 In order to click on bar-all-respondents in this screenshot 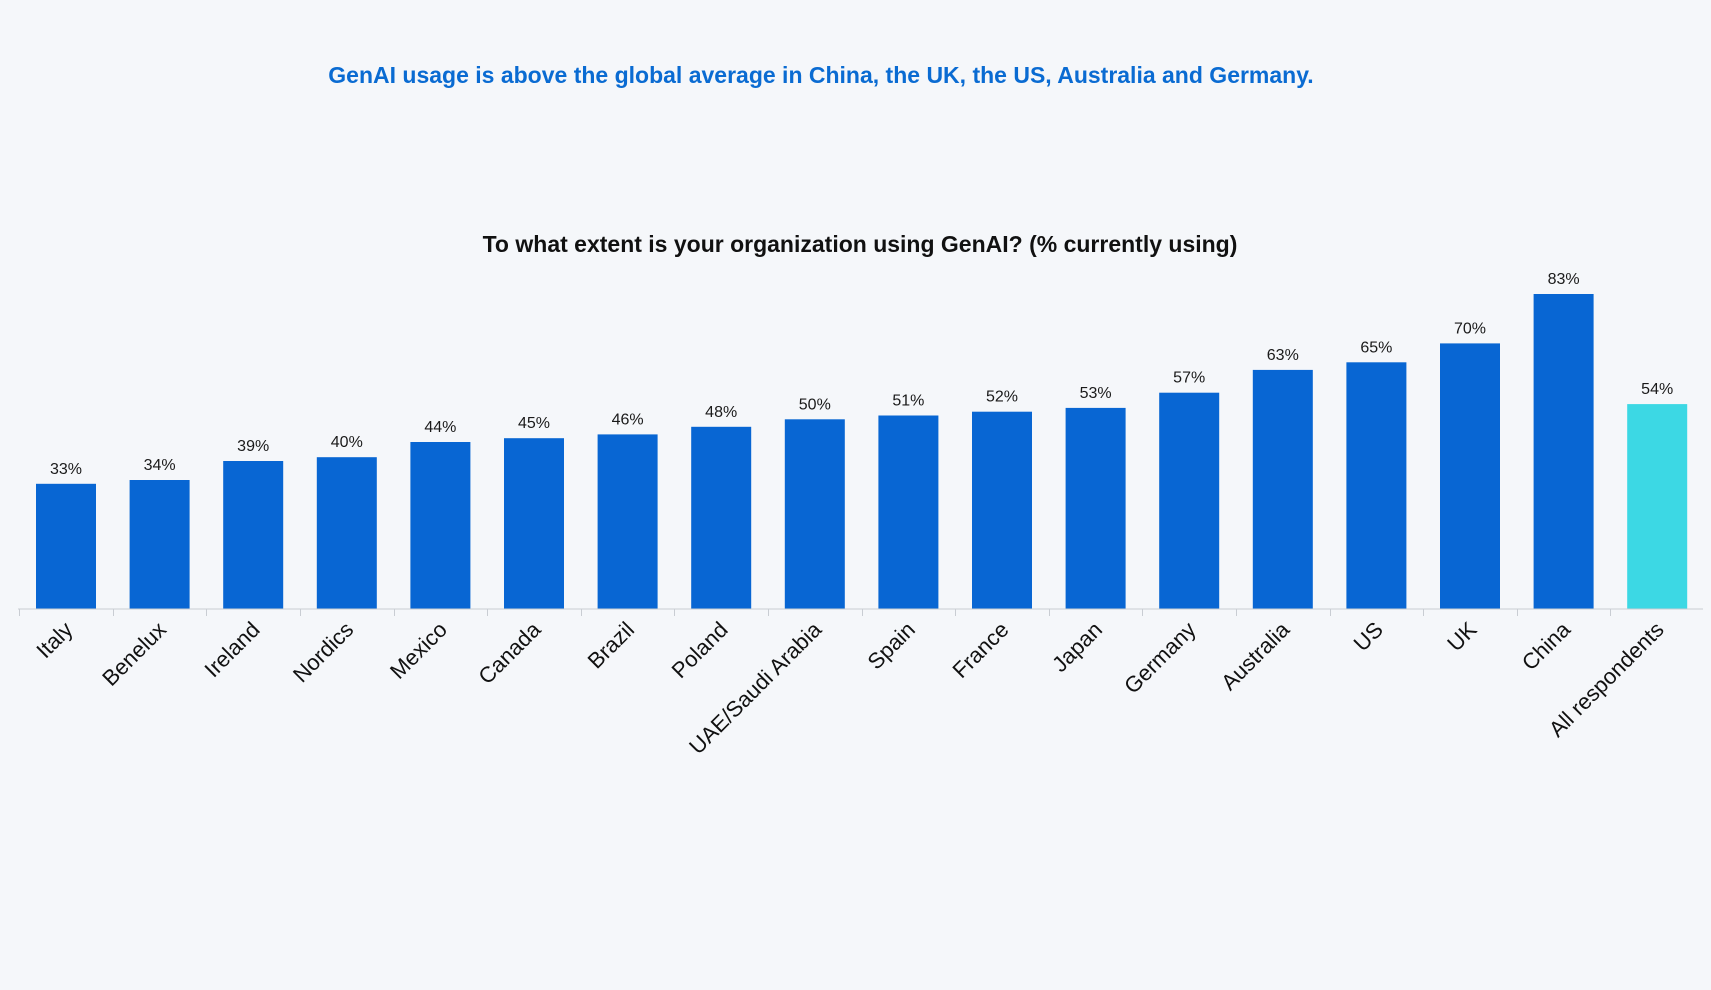, I will do `click(1657, 506)`.